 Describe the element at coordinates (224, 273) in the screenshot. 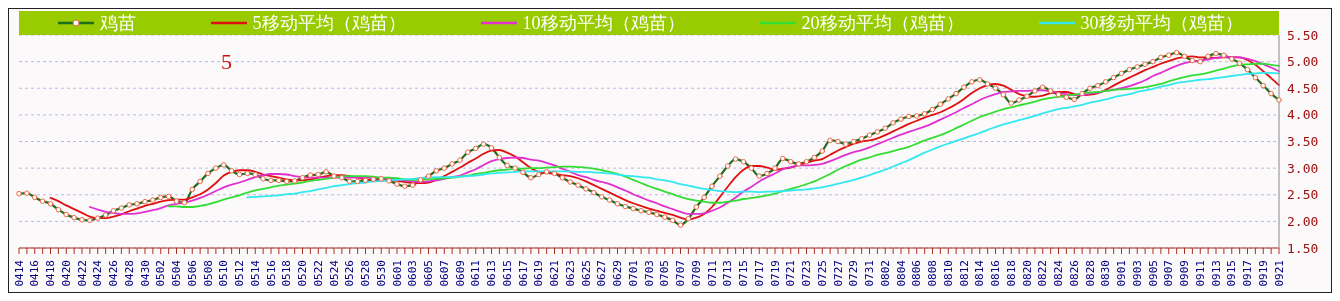

I see `x-tick-label: 0510` at that location.